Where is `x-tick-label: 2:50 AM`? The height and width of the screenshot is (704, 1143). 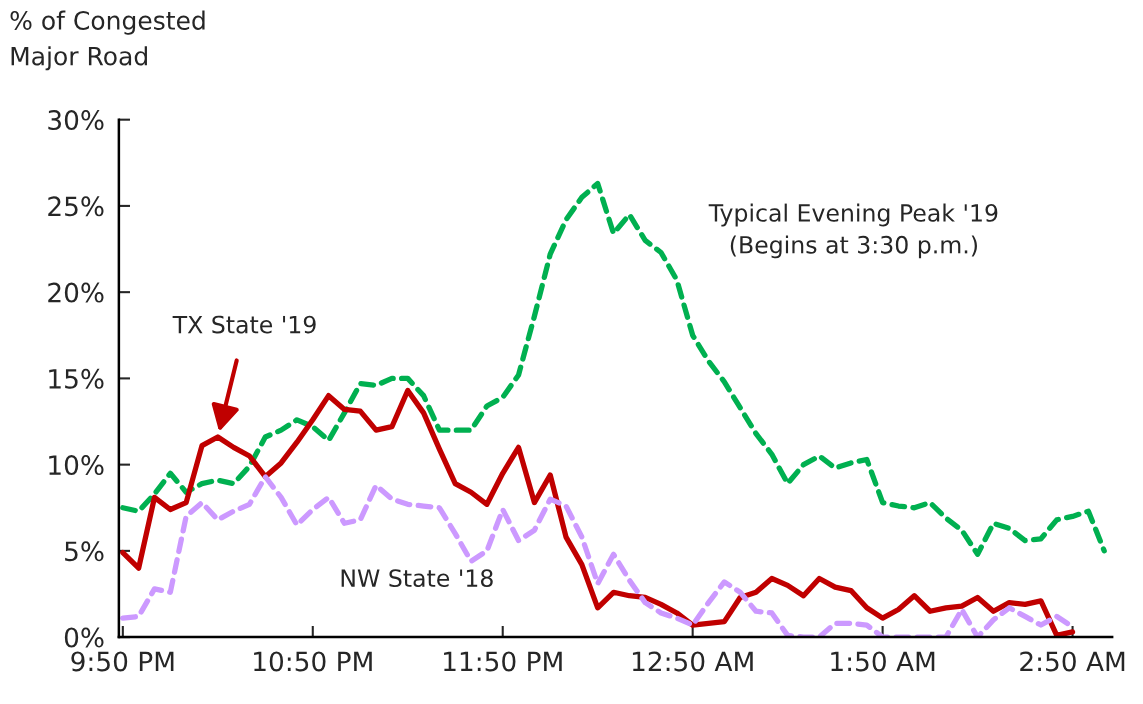
x-tick-label: 2:50 AM is located at coordinates (1072, 661).